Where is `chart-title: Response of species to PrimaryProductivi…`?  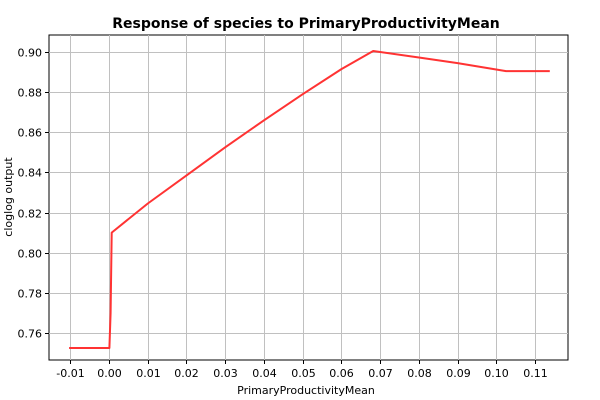
chart-title: Response of species to PrimaryProductivi… is located at coordinates (306, 24).